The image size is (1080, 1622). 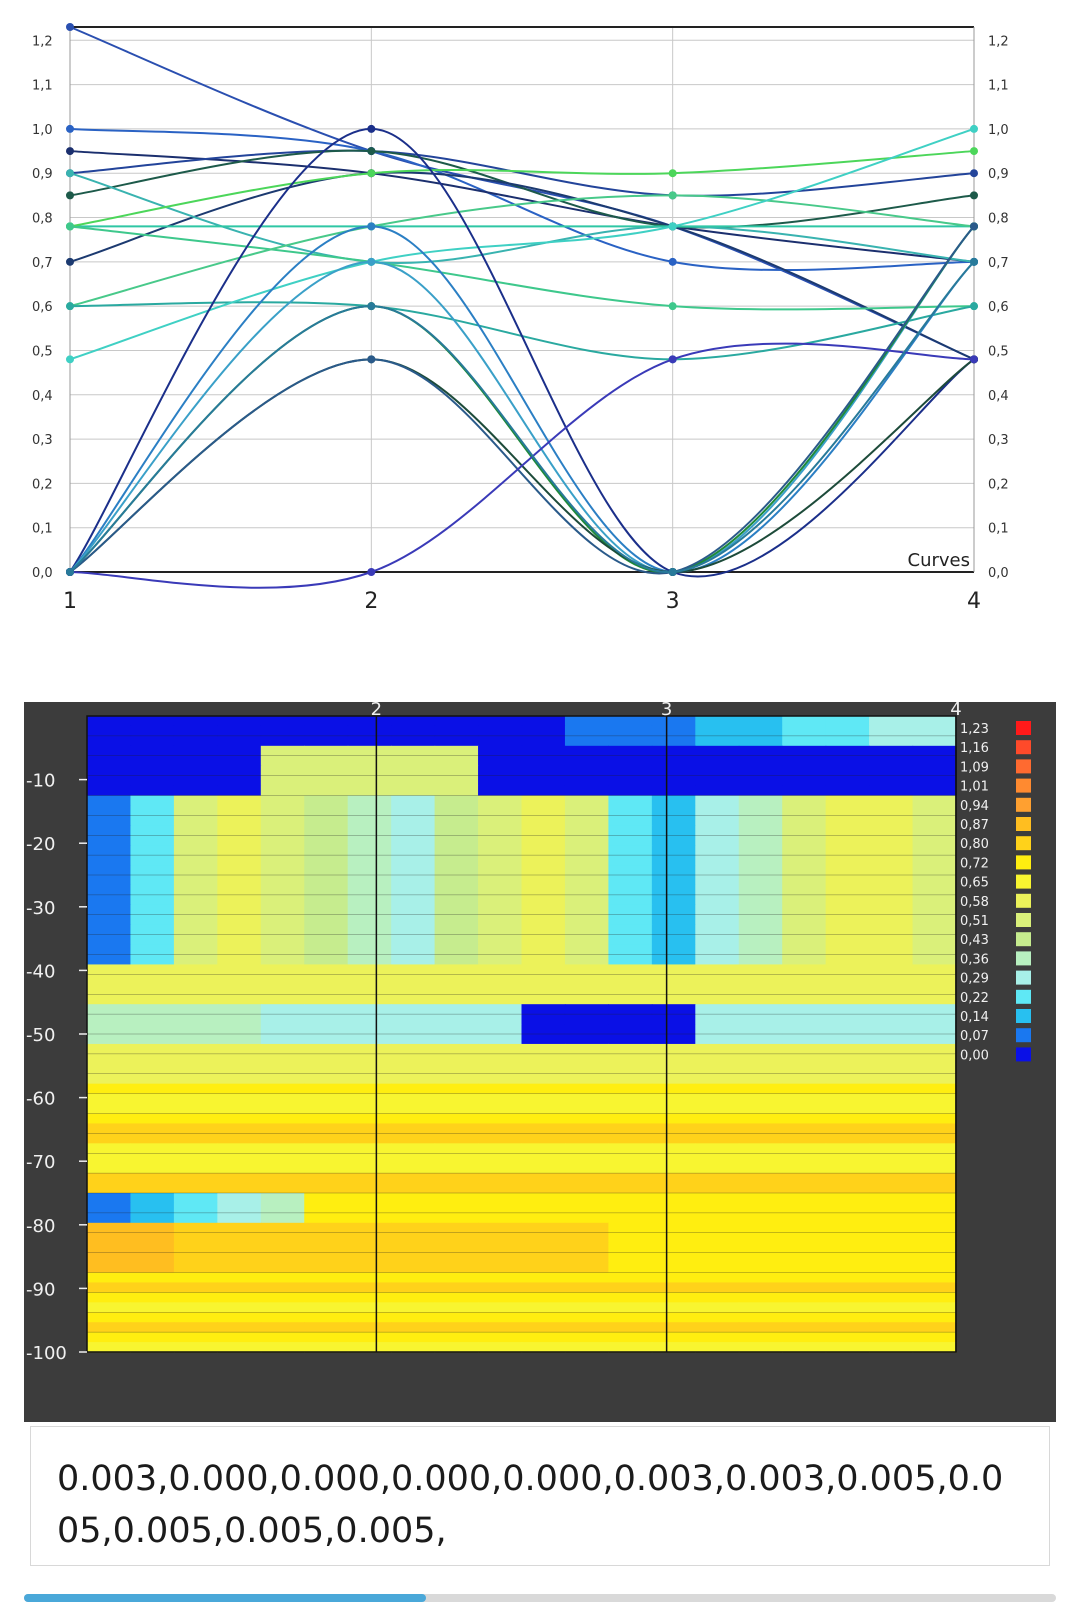 I want to click on legend-swatch, so click(x=1023, y=900).